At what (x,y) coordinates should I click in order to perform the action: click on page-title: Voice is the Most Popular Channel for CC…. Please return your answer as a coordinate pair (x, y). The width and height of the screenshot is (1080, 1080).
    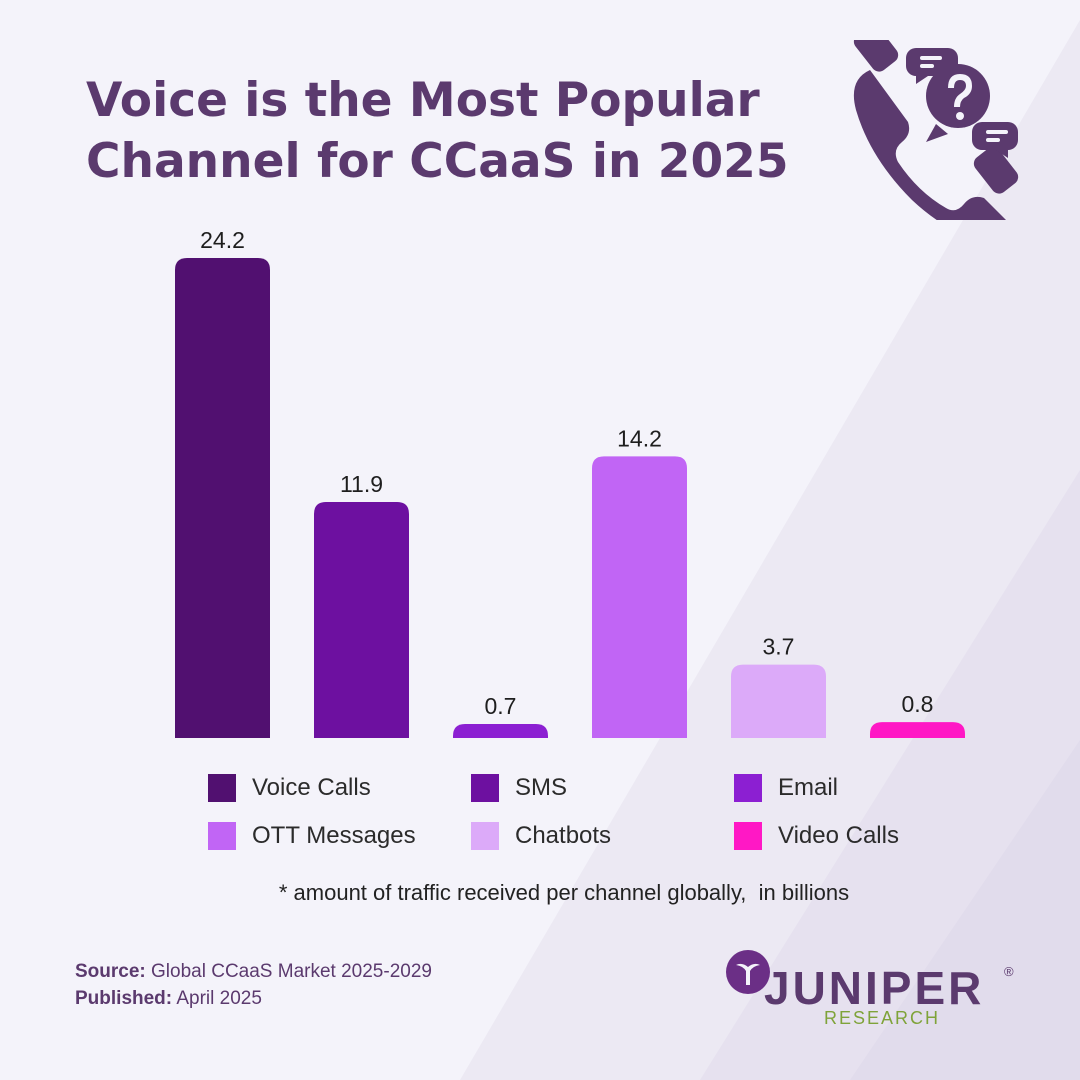
    Looking at the image, I should click on (437, 131).